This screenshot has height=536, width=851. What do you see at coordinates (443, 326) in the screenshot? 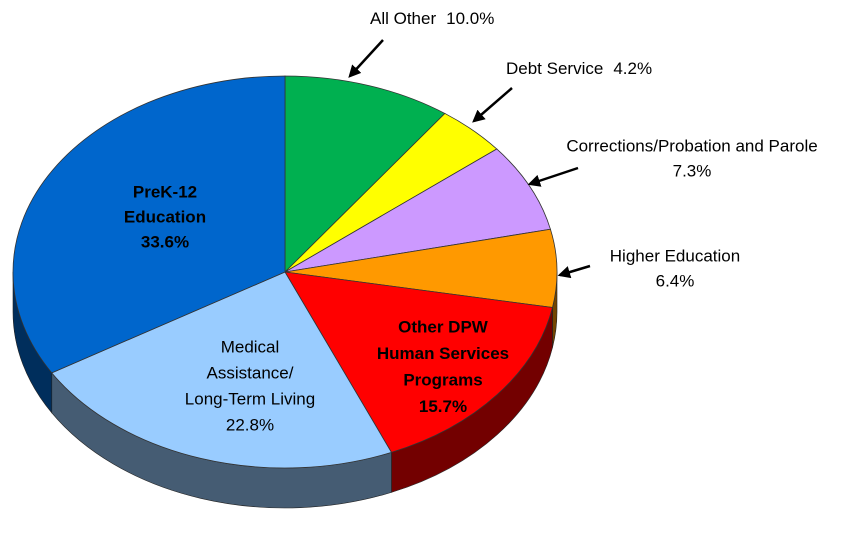
I see `category-name: Other DPW` at bounding box center [443, 326].